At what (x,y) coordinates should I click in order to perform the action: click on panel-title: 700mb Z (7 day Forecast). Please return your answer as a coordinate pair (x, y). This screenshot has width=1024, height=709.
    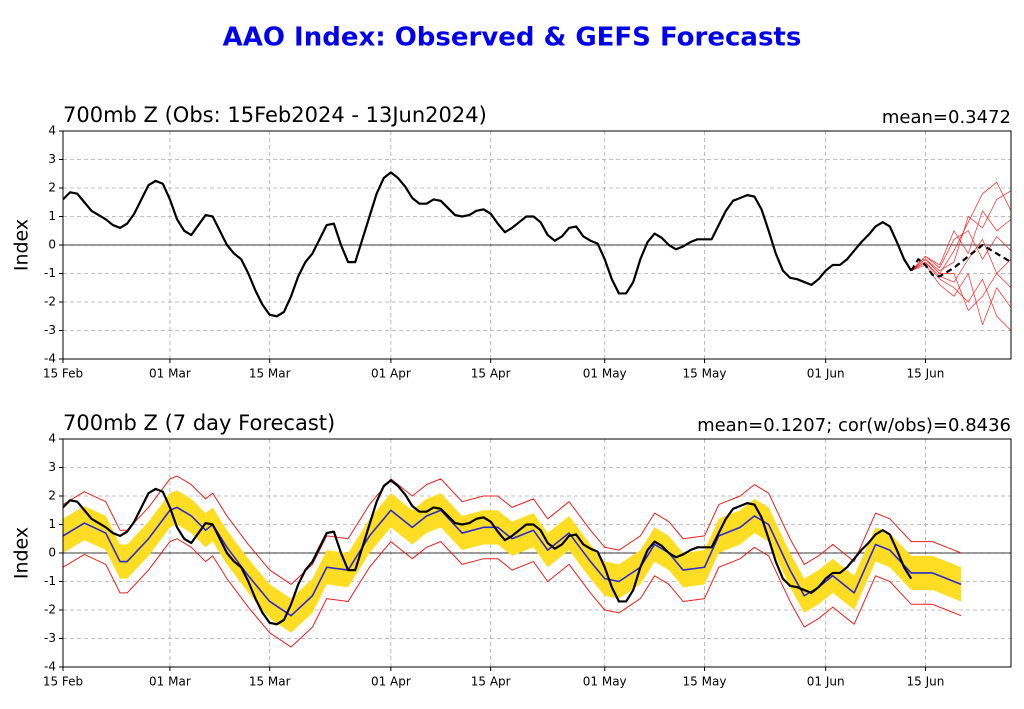
    Looking at the image, I should click on (199, 423).